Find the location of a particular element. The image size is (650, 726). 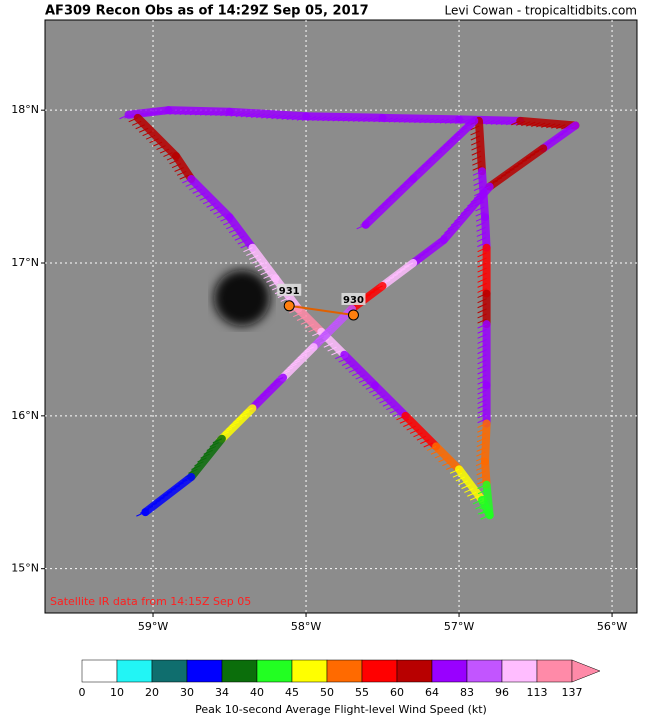

credit: Levi Cowan - tropicaltidbits.com is located at coordinates (540, 11).